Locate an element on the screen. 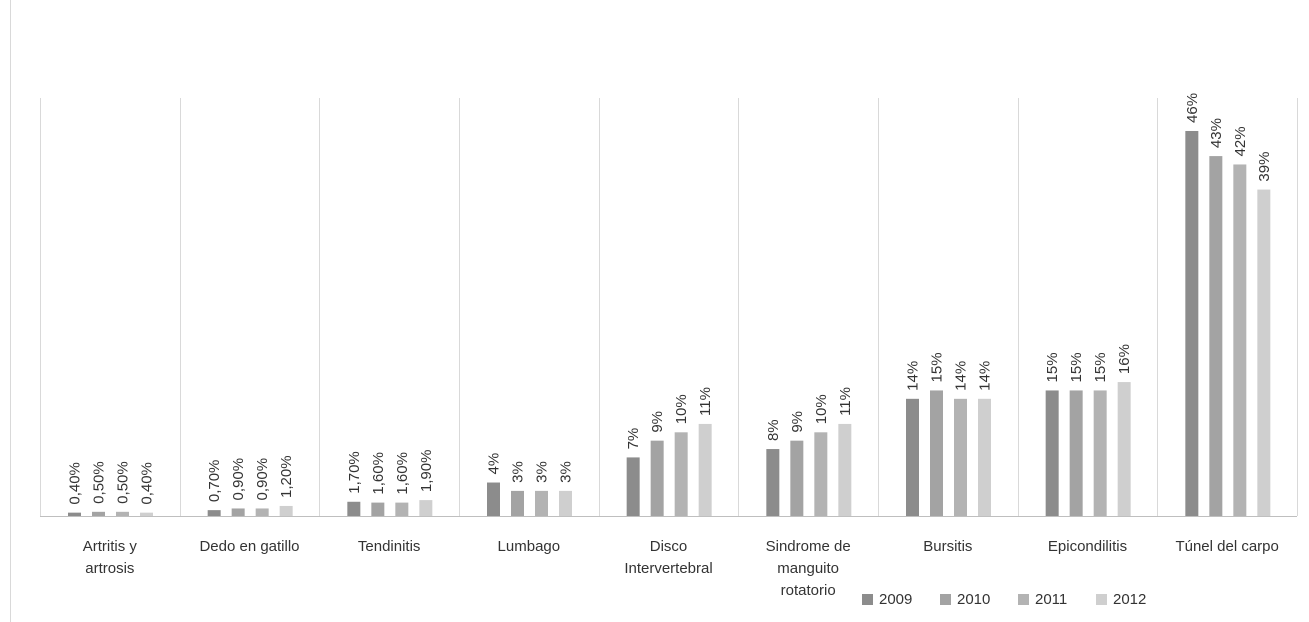 The image size is (1309, 622). category-label: artrosis is located at coordinates (109, 568).